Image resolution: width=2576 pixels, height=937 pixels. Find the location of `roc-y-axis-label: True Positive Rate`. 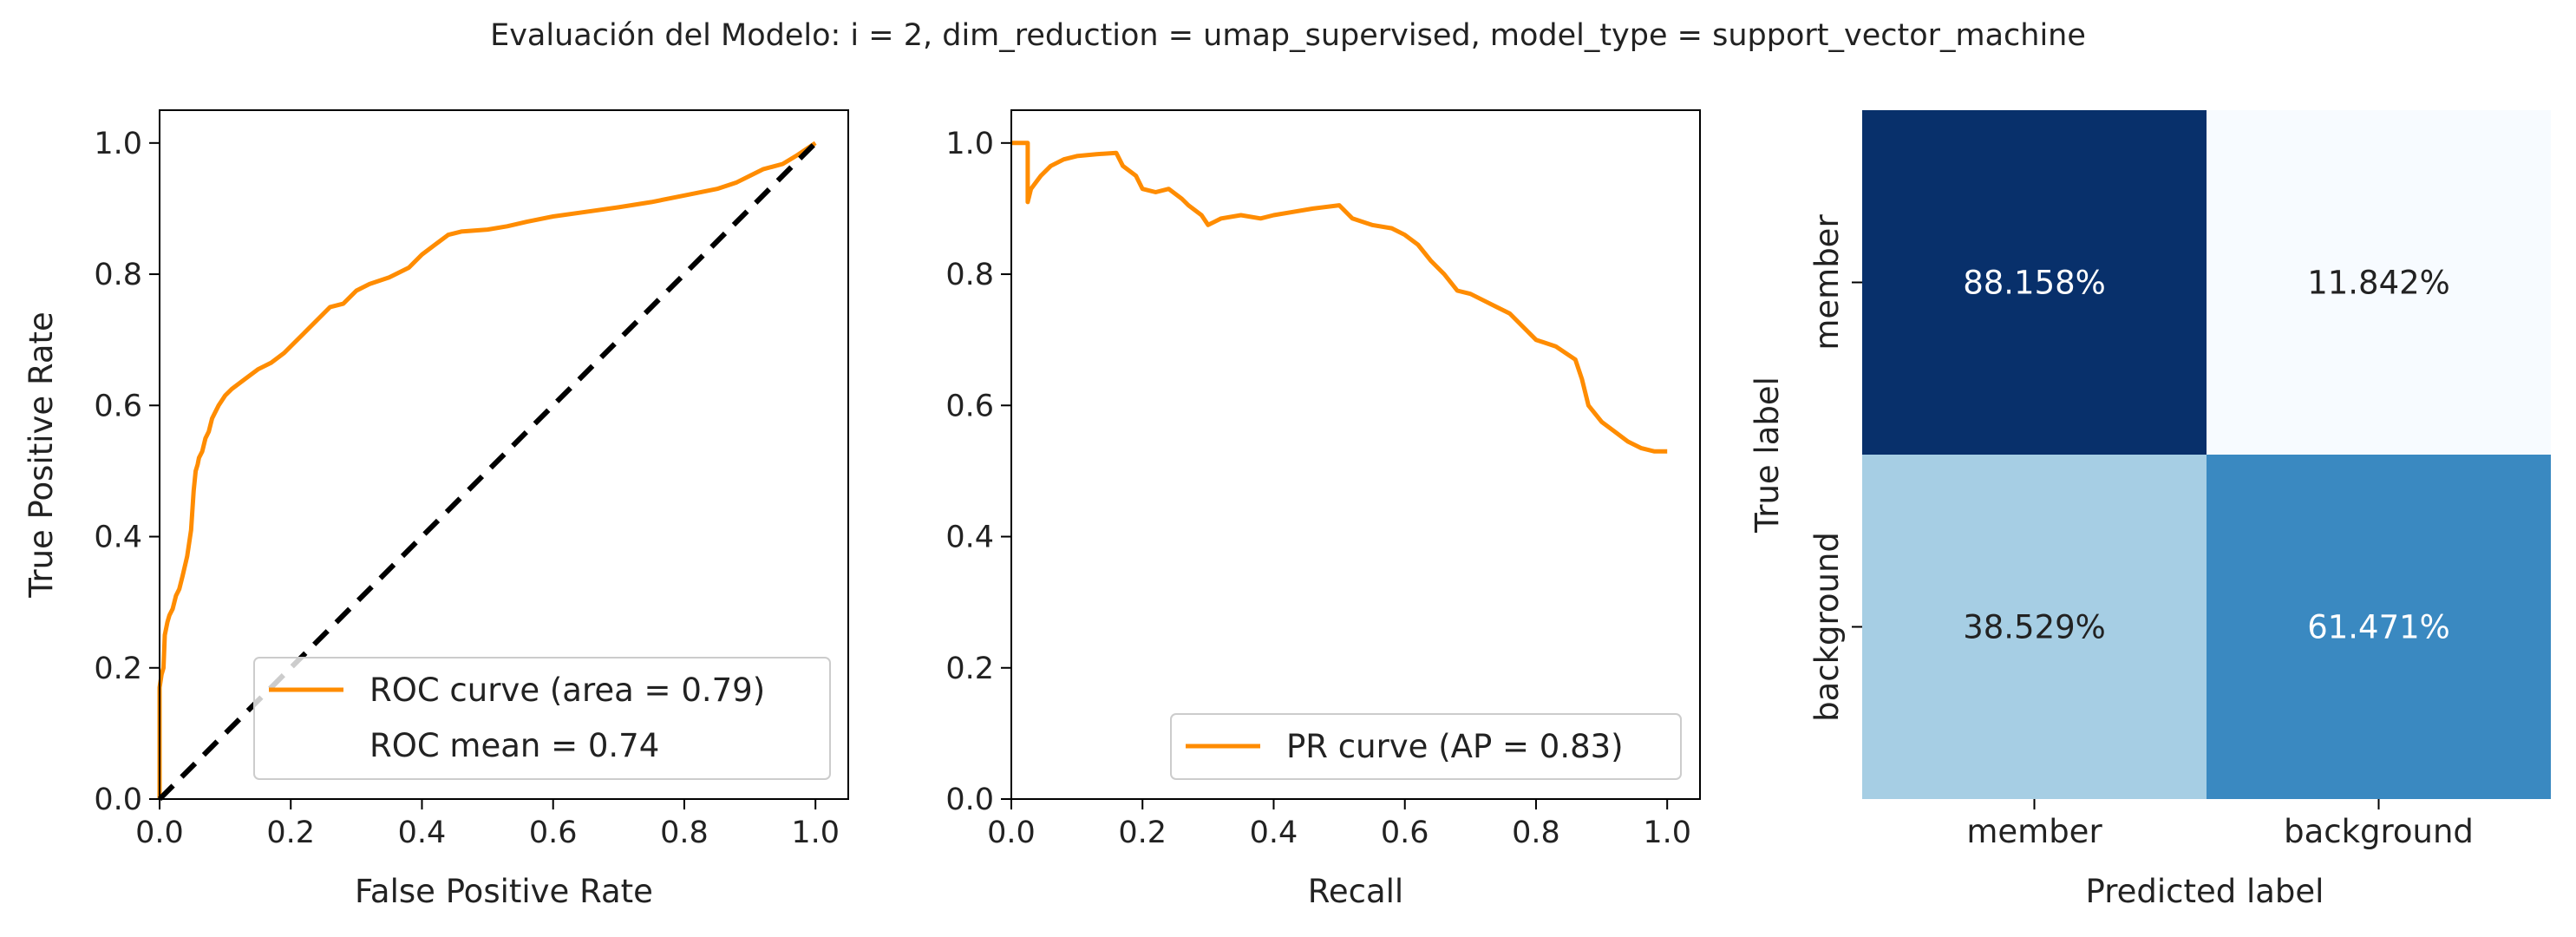

roc-y-axis-label: True Positive Rate is located at coordinates (41, 455).